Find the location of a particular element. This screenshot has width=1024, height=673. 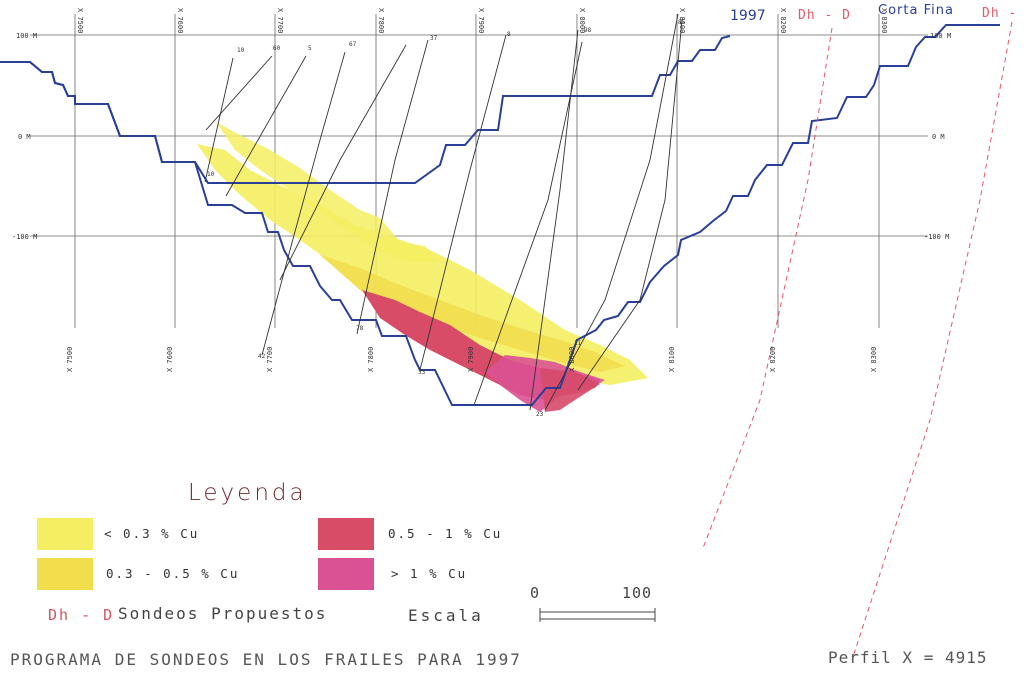

easting-label-top: X 7700 is located at coordinates (280, 20).